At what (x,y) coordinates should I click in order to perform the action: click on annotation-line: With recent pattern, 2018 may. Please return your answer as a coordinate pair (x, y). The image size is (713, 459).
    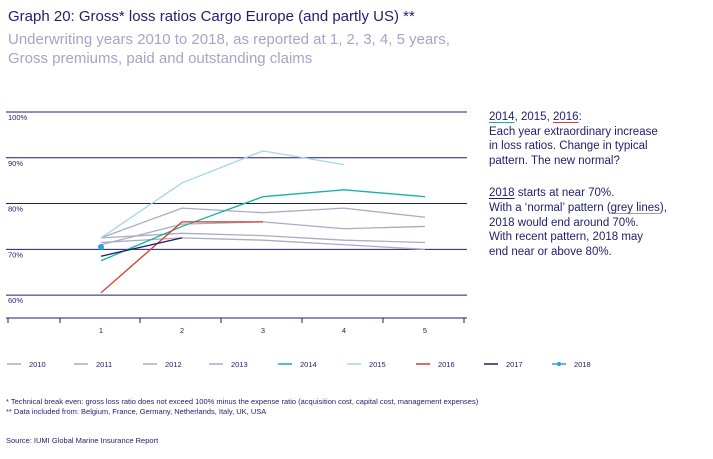
    Looking at the image, I should click on (566, 237).